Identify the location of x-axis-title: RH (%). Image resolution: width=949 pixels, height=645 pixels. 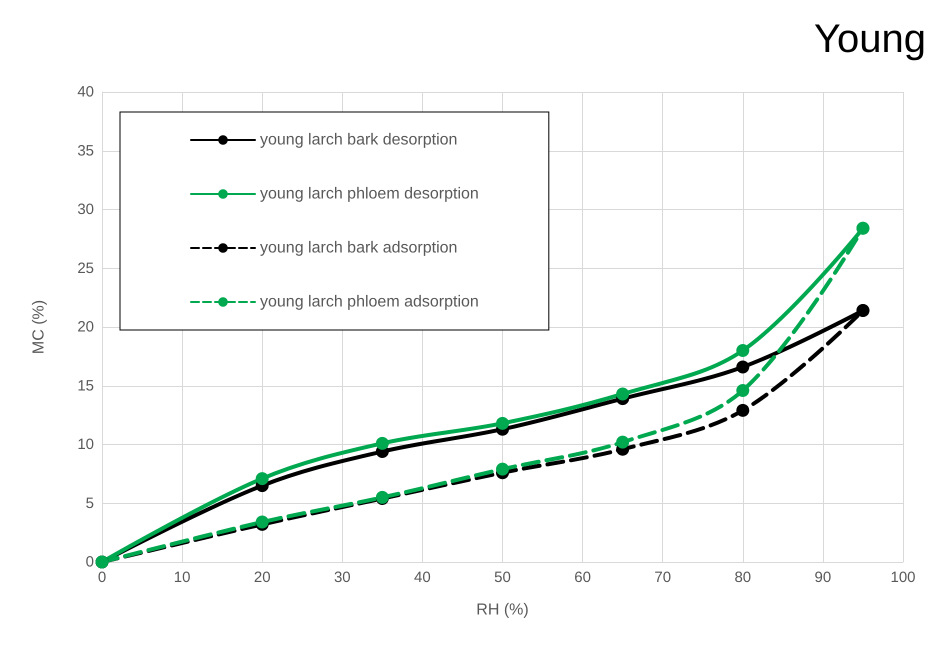
(502, 610).